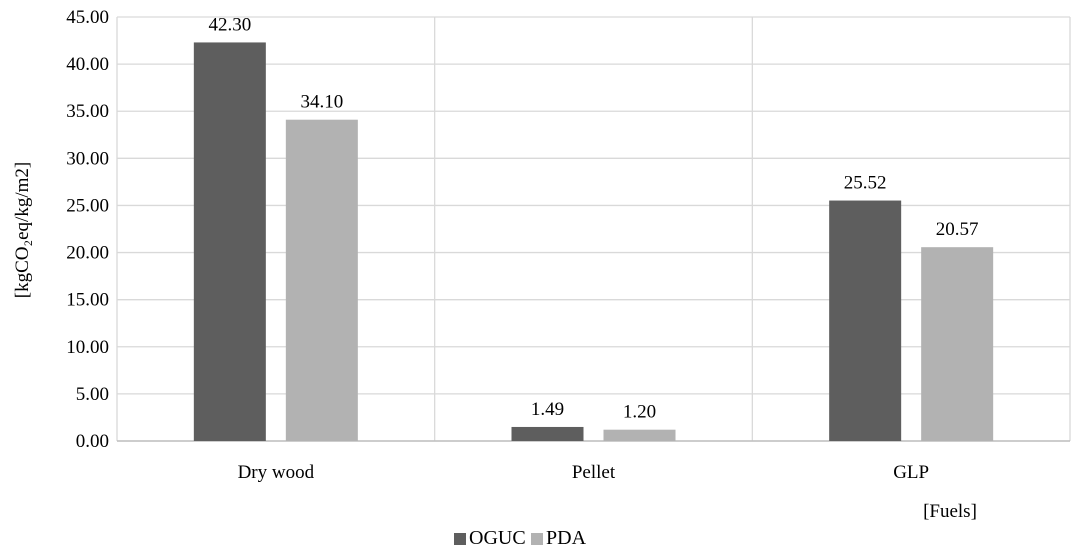 This screenshot has width=1074, height=558. What do you see at coordinates (87, 347) in the screenshot?
I see `y-tick-label: 10.00` at bounding box center [87, 347].